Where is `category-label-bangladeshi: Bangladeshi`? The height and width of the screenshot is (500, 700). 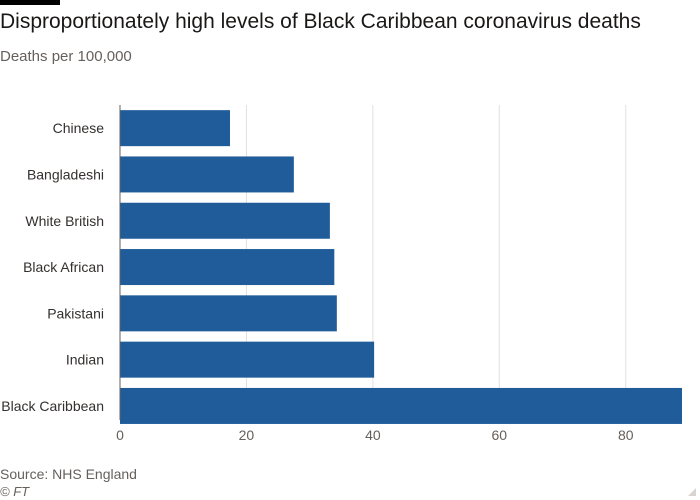
category-label-bangladeshi: Bangladeshi is located at coordinates (65, 174).